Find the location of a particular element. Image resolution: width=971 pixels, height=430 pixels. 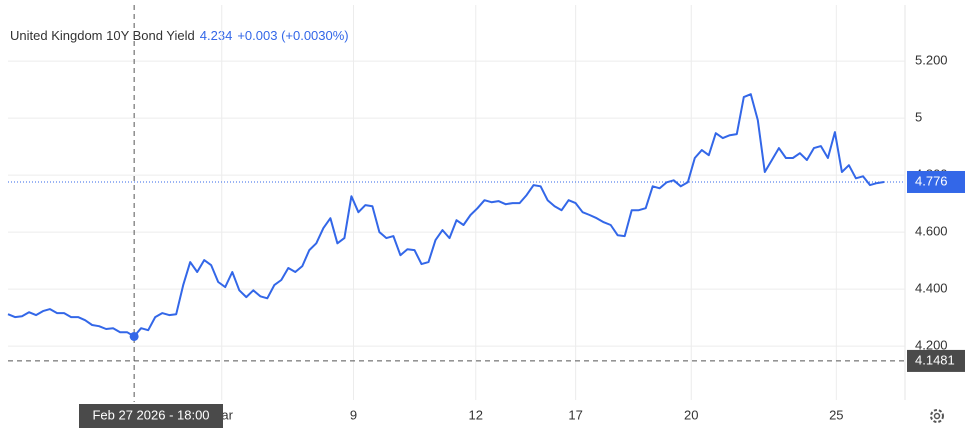

x-tick-label: 12 is located at coordinates (476, 414).